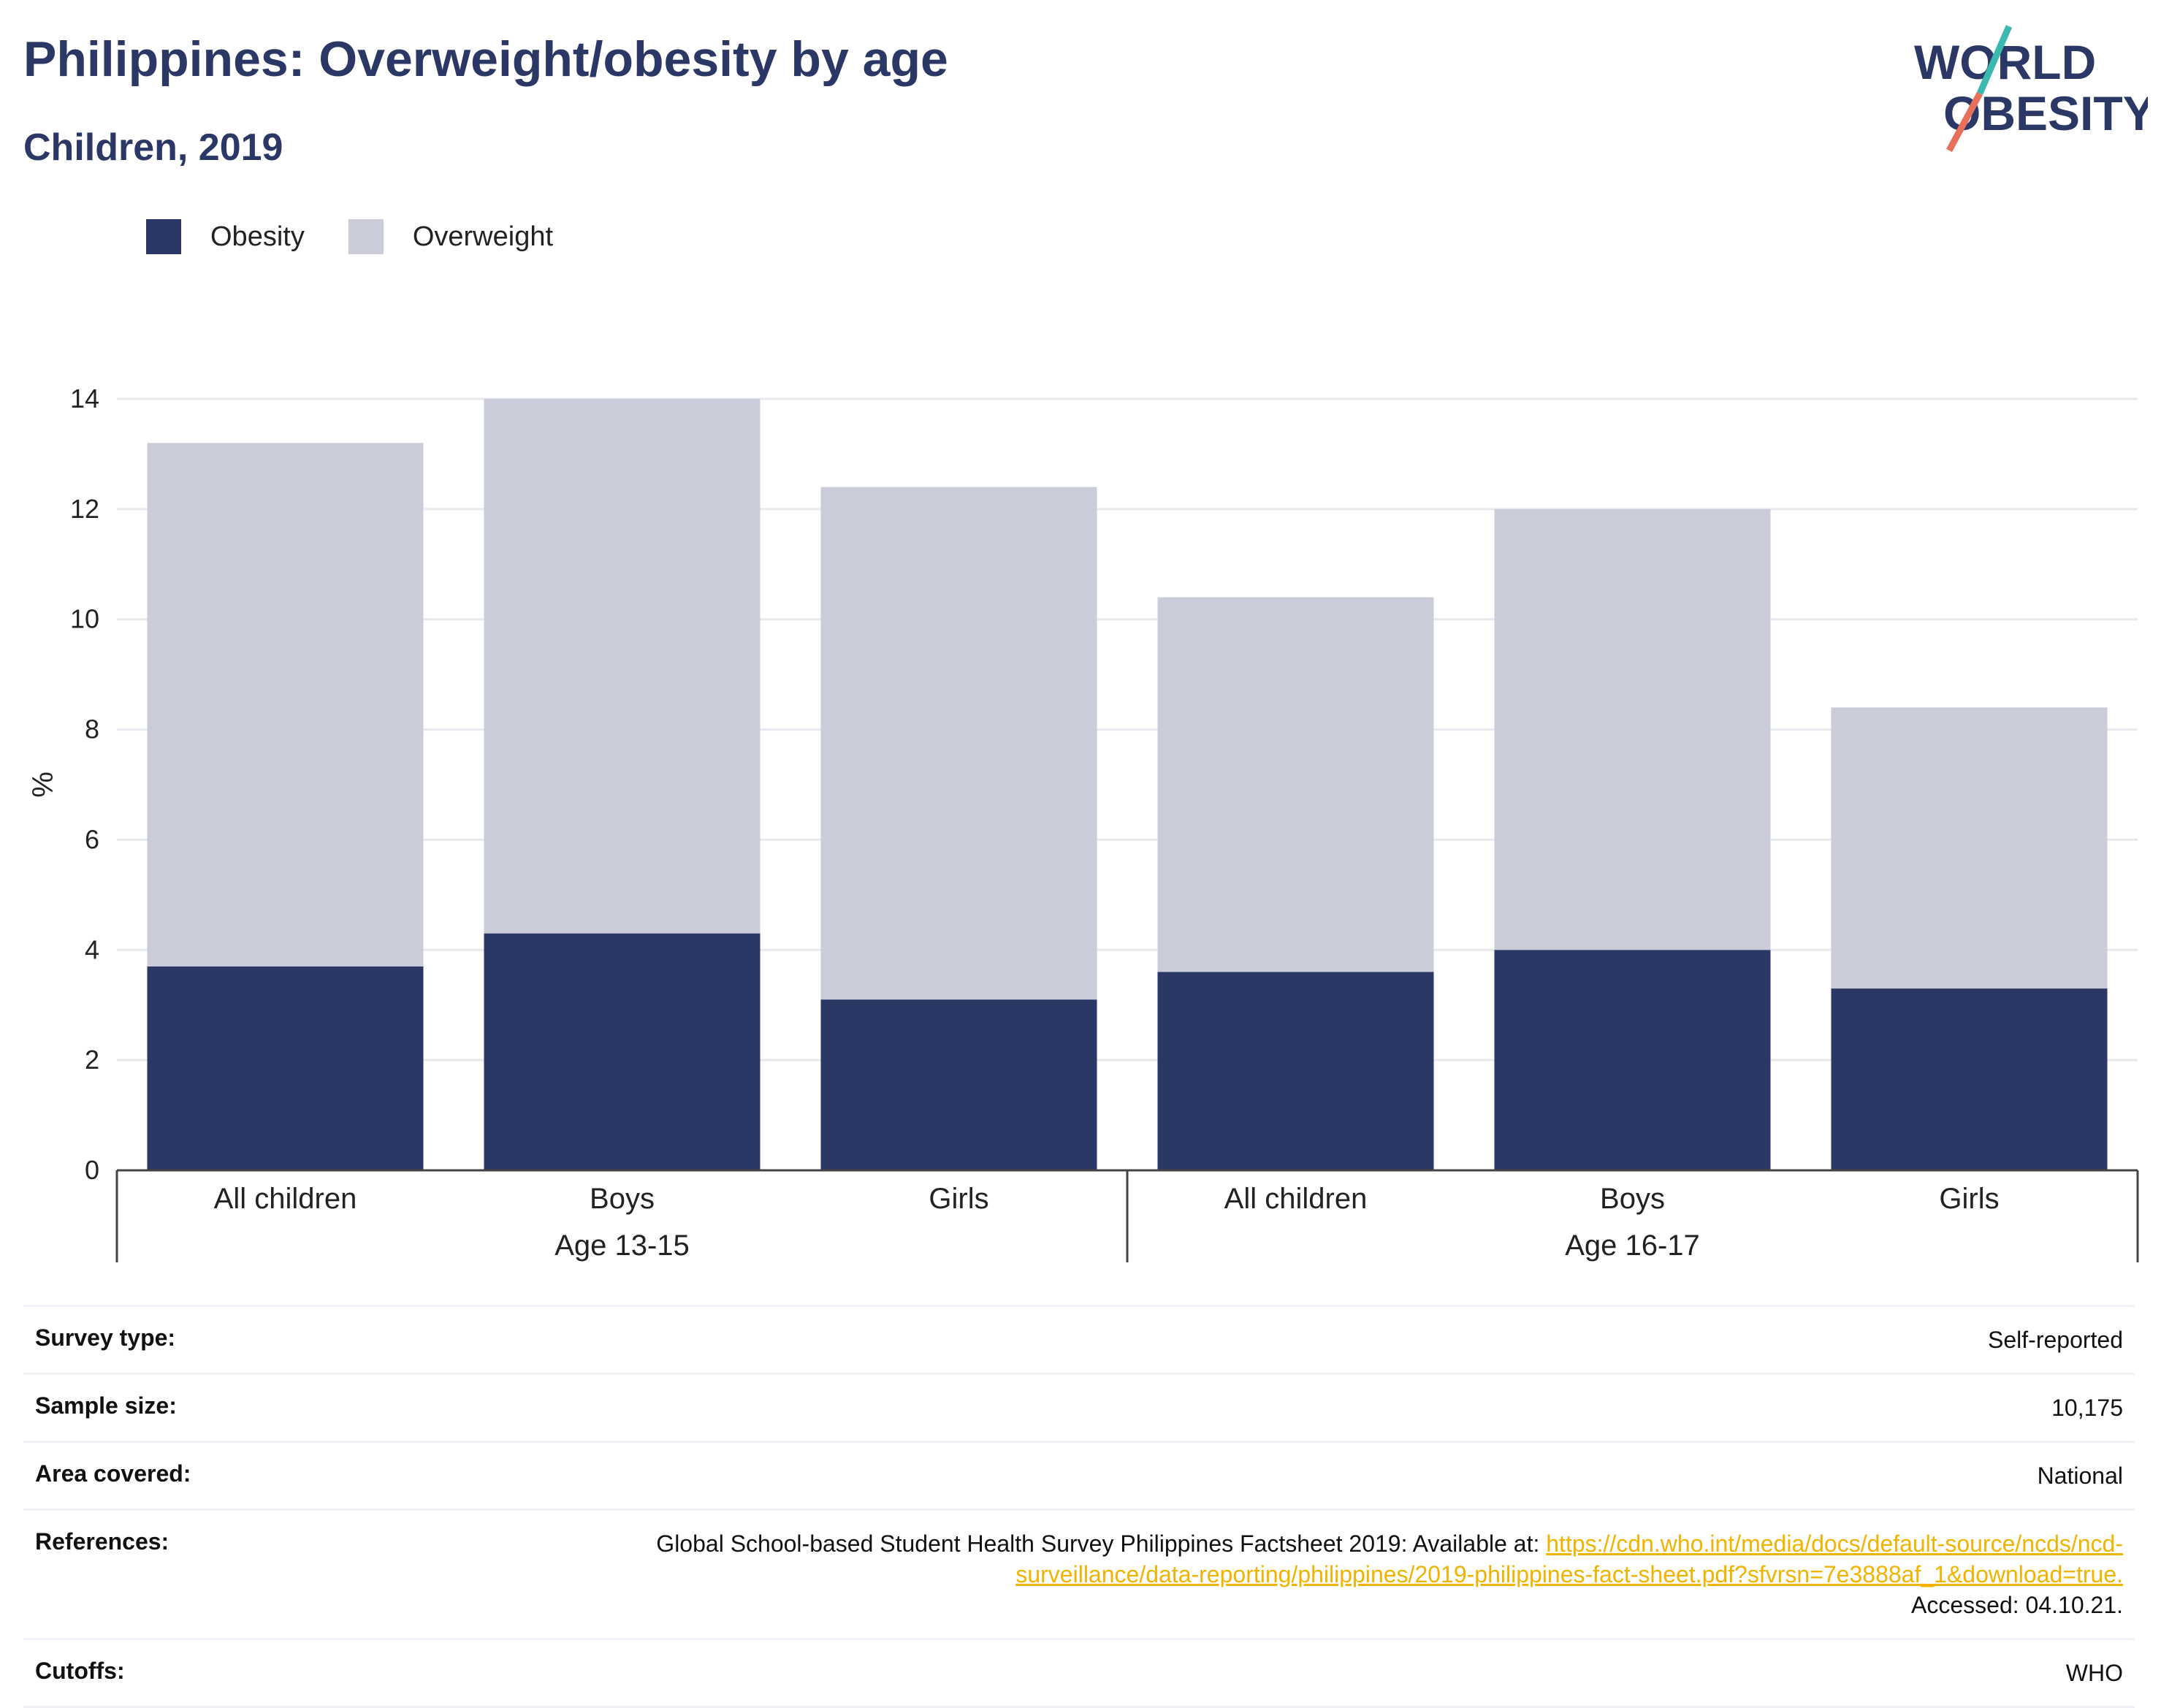 The image size is (2161, 1708). What do you see at coordinates (84, 398) in the screenshot?
I see `y-tick-label: 14` at bounding box center [84, 398].